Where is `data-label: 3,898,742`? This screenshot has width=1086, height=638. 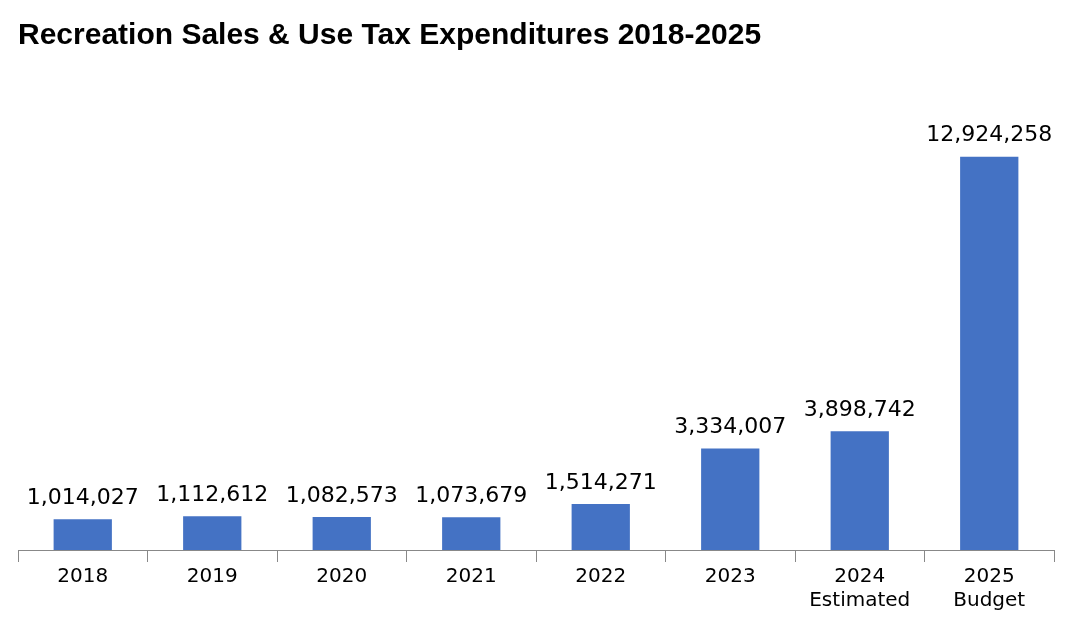 data-label: 3,898,742 is located at coordinates (859, 409).